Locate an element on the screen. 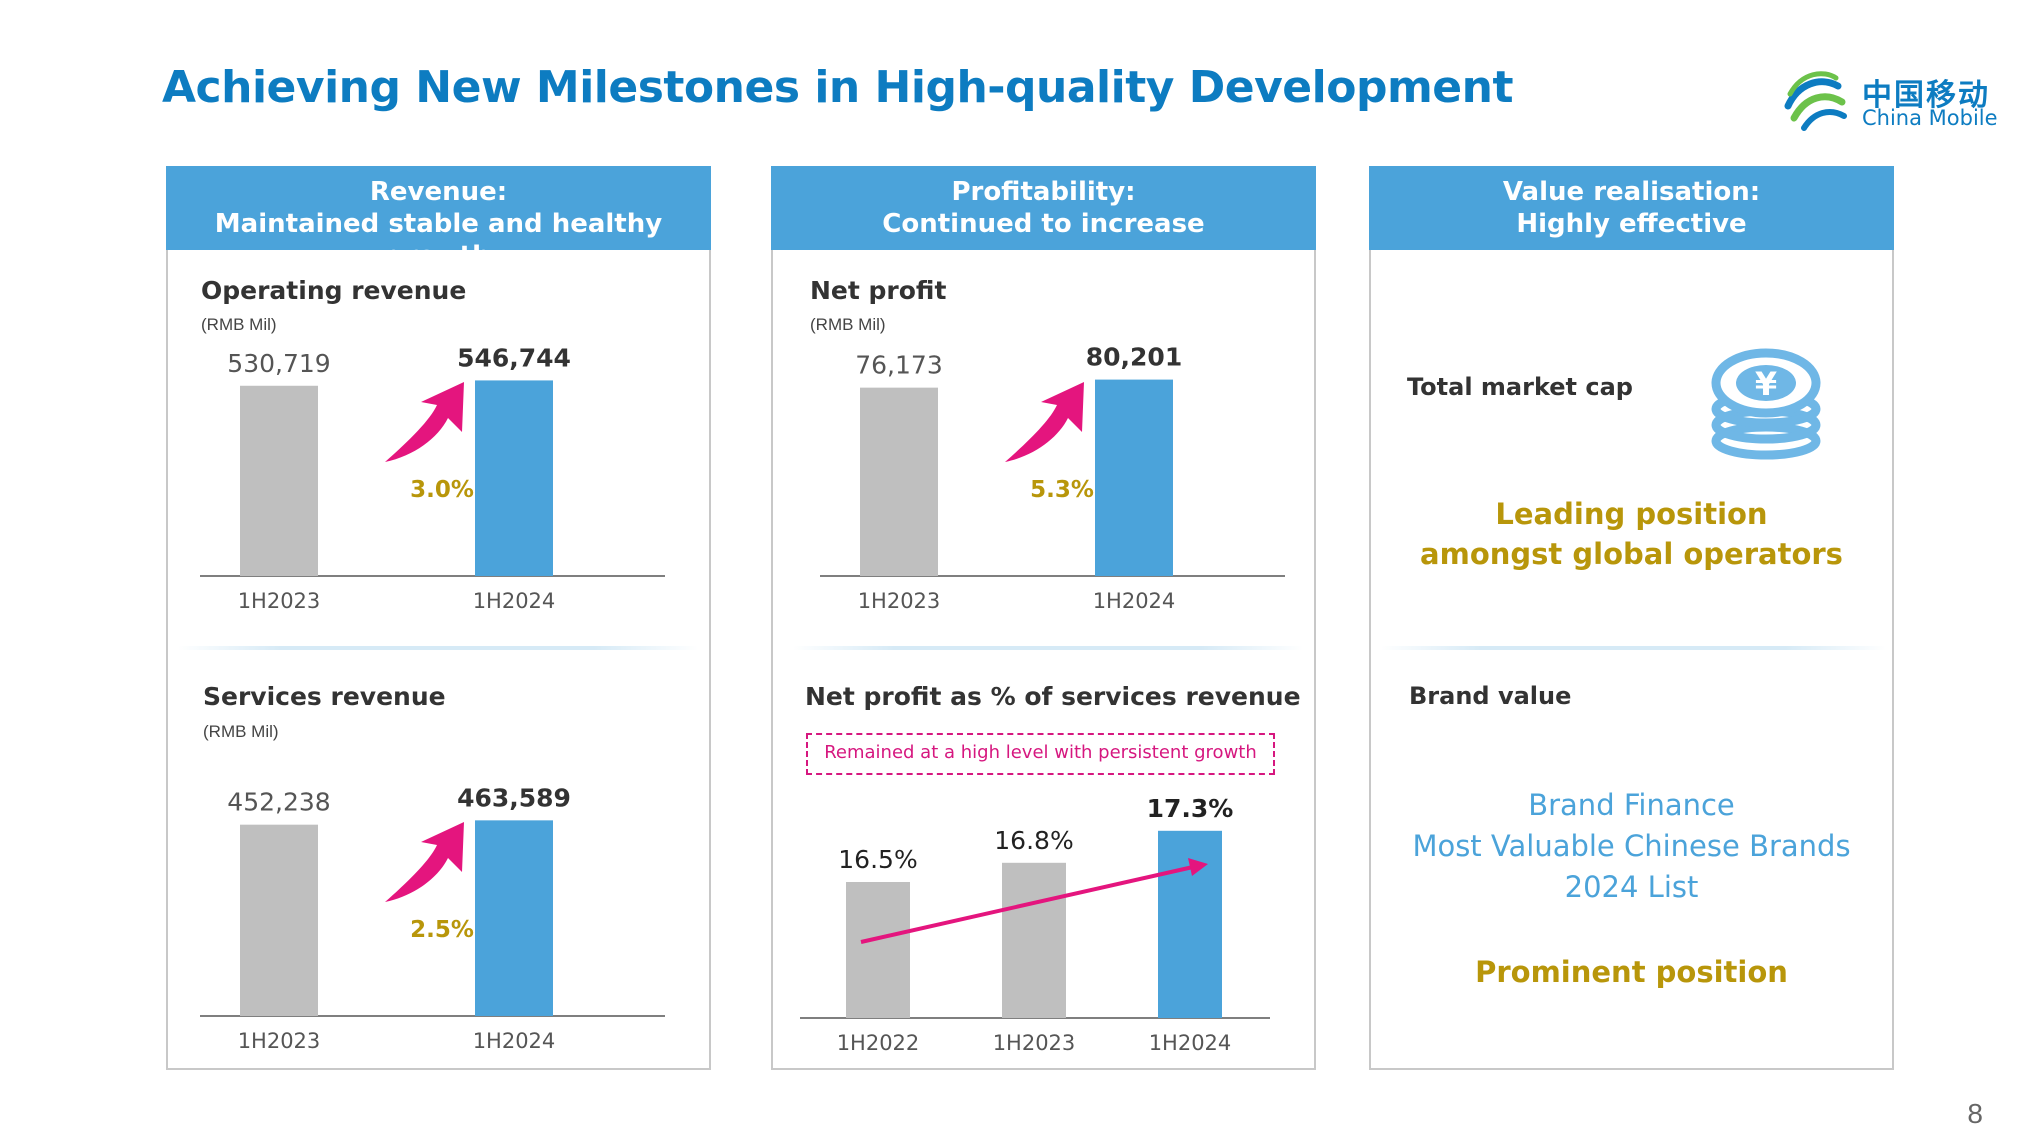 This screenshot has width=2038, height=1146. margin-trend-line is located at coordinates (1027, 904).